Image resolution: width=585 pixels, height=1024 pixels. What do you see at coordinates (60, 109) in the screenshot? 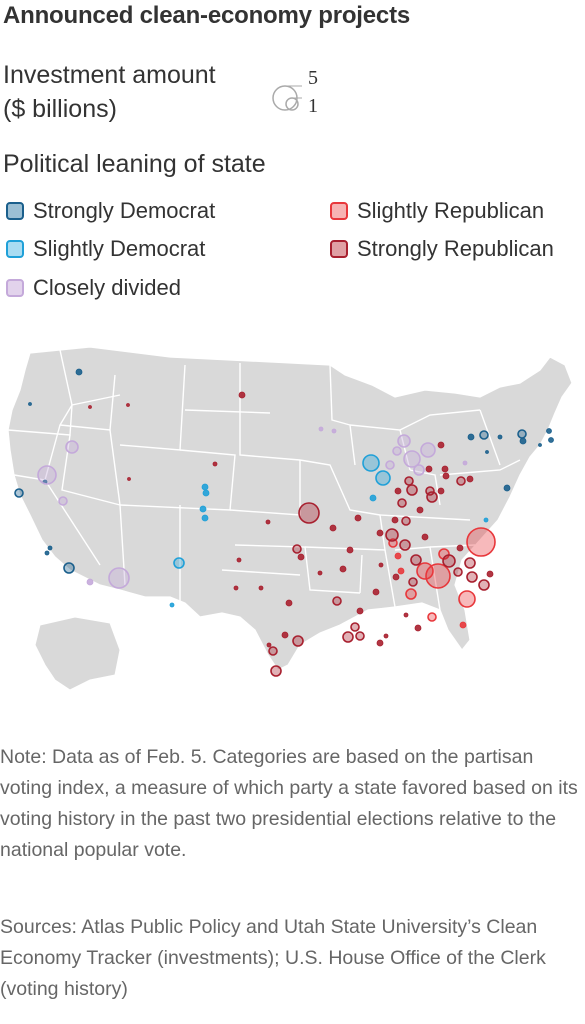
I see `investment-label-line2: ($ billions)` at bounding box center [60, 109].